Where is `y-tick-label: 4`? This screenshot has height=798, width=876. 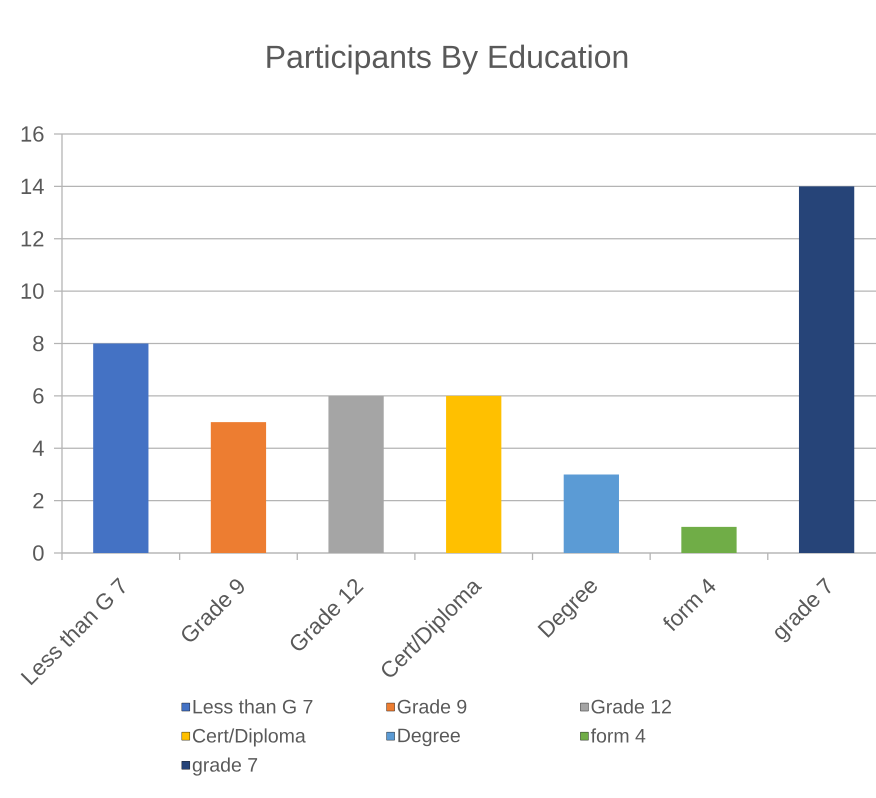
y-tick-label: 4 is located at coordinates (38, 448).